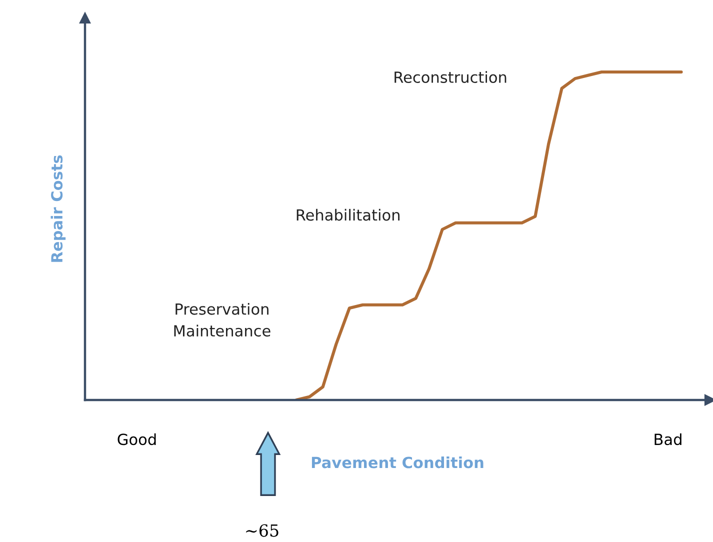  I want to click on annotation: Reconstruction, so click(450, 77).